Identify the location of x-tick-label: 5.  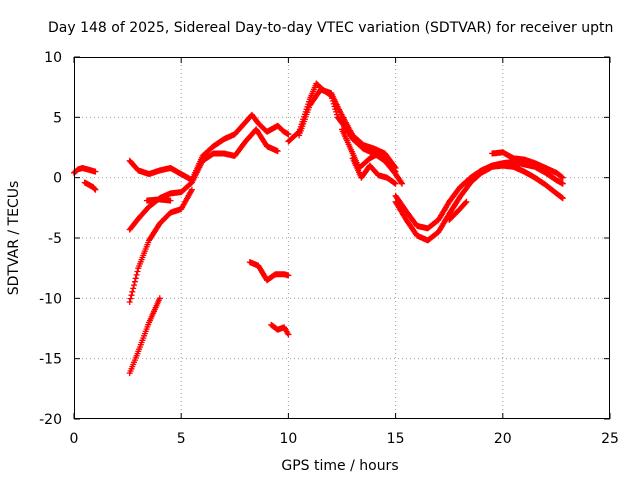
(181, 439).